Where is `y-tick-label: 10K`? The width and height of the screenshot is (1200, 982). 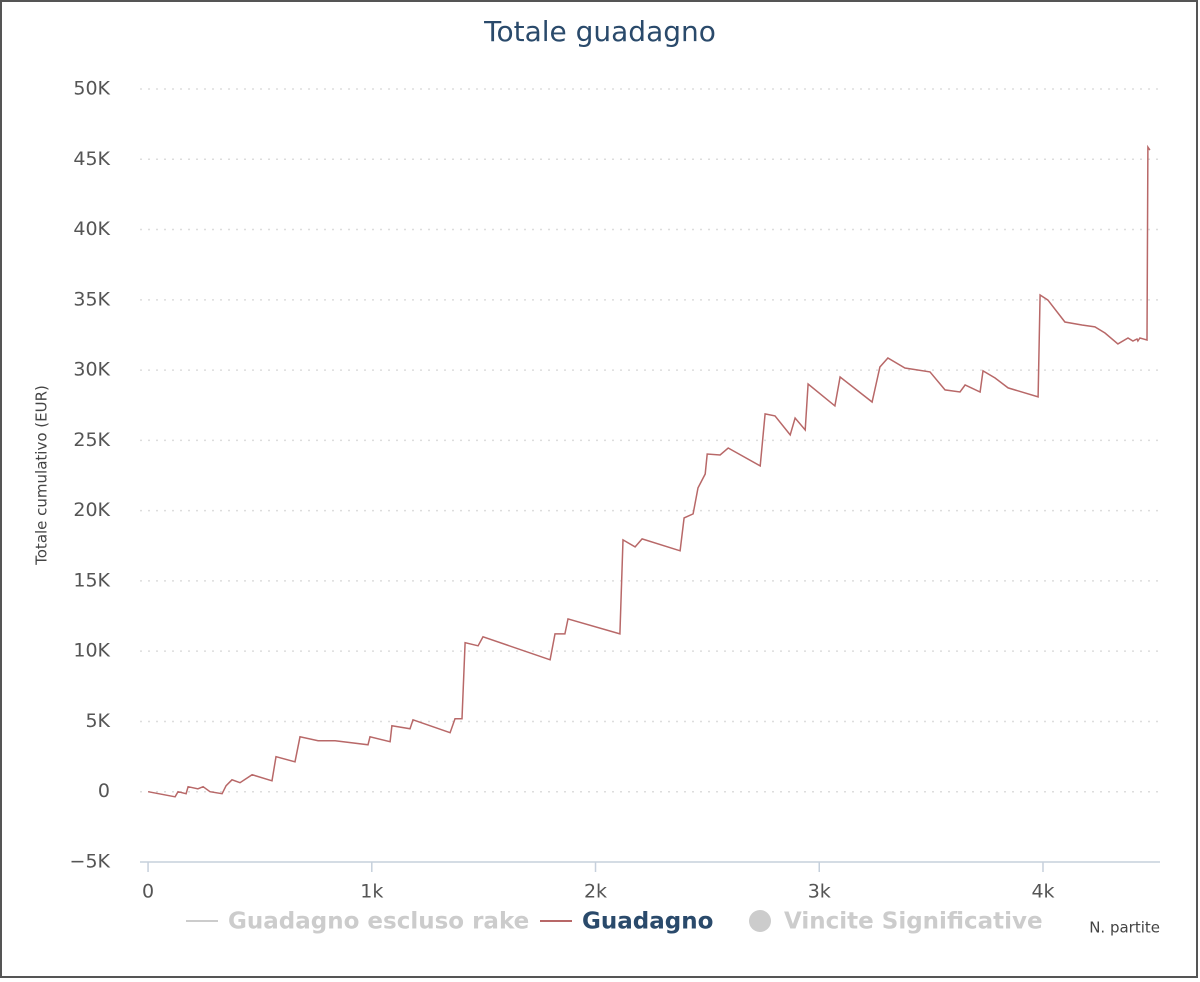 y-tick-label: 10K is located at coordinates (91, 651).